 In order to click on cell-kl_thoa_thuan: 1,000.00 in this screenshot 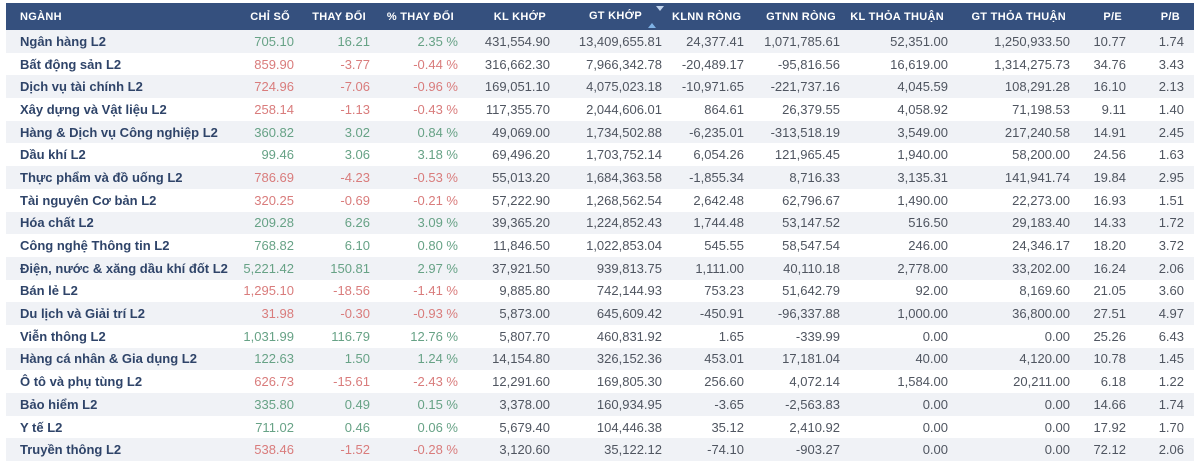, I will do `click(922, 314)`.